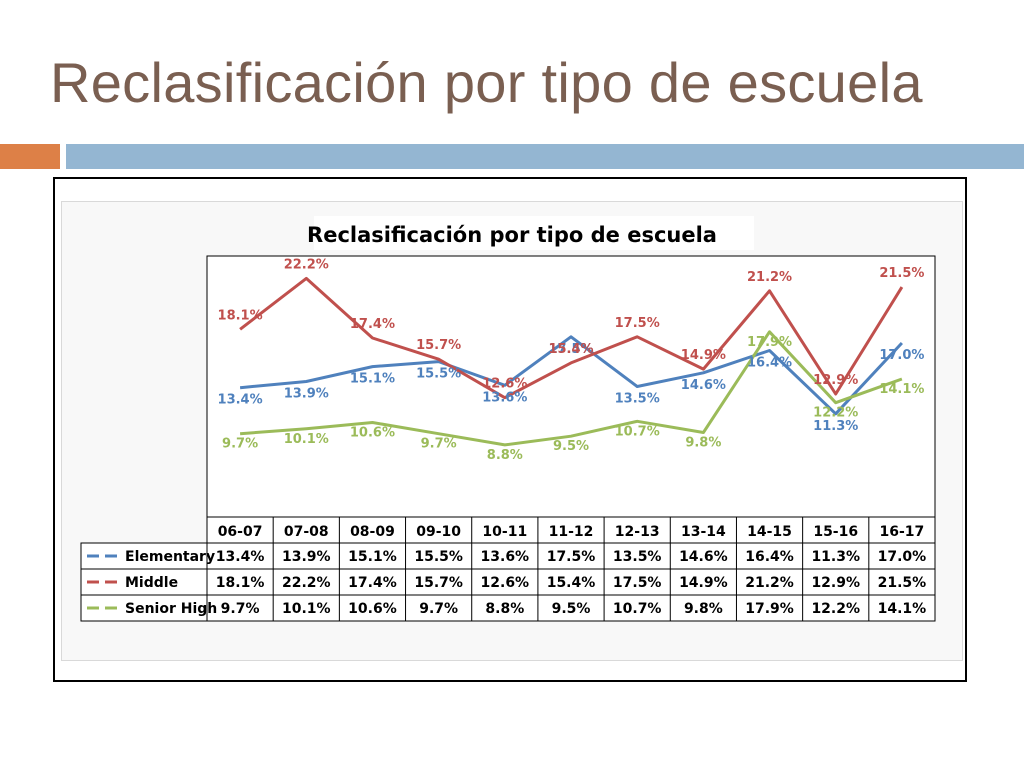 The height and width of the screenshot is (768, 1024). What do you see at coordinates (438, 345) in the screenshot?
I see `data-label: 15.7%` at bounding box center [438, 345].